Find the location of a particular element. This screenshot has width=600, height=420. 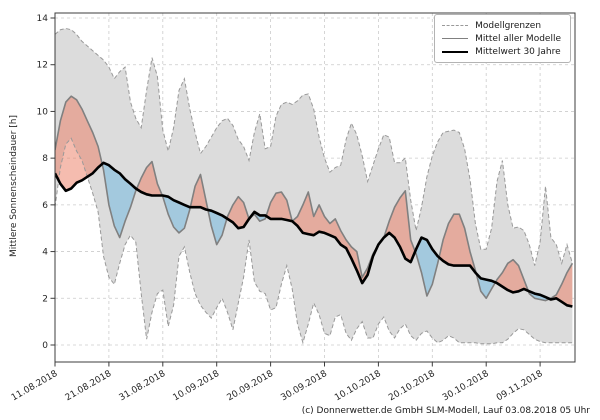

y-tick-label: 2 is located at coordinates (45, 299).